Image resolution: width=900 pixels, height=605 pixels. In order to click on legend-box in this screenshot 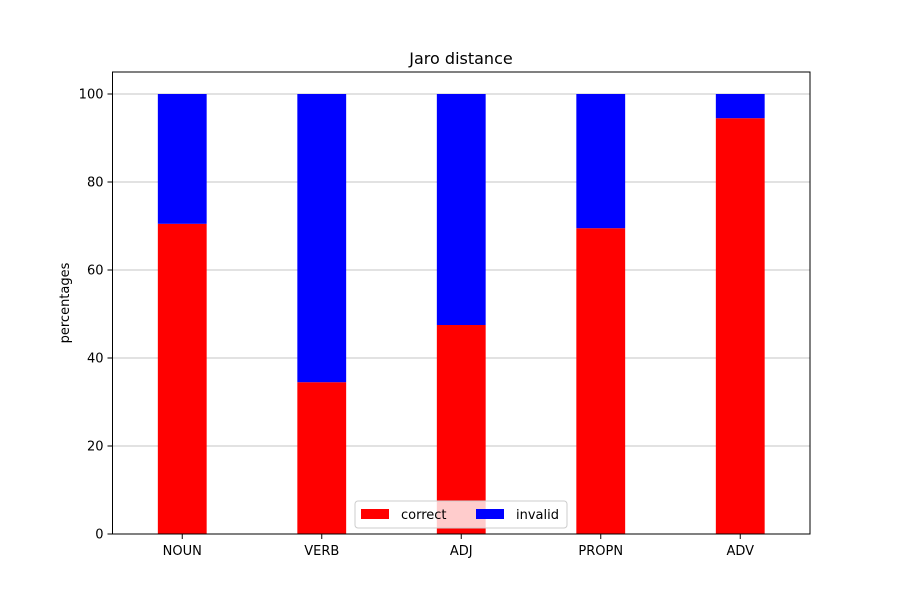, I will do `click(461, 514)`.